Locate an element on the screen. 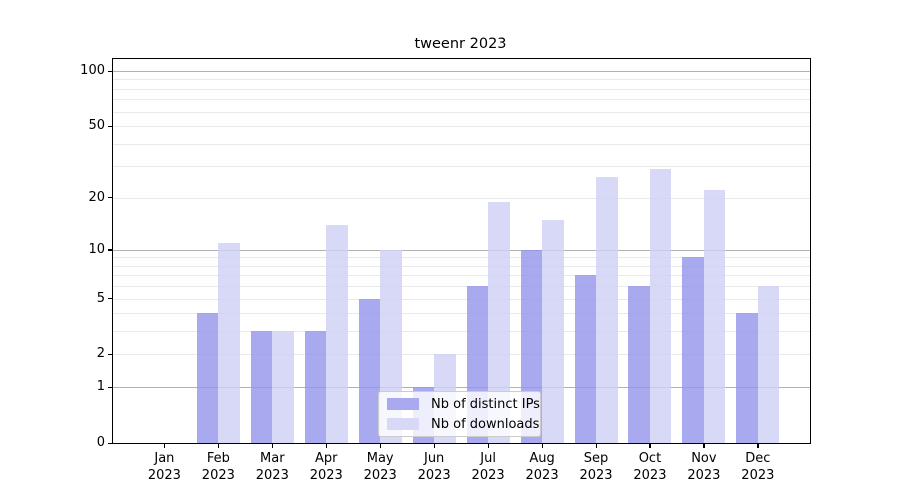 This screenshot has height=500, width=900. y-tick-label-5: 5 is located at coordinates (100, 298).